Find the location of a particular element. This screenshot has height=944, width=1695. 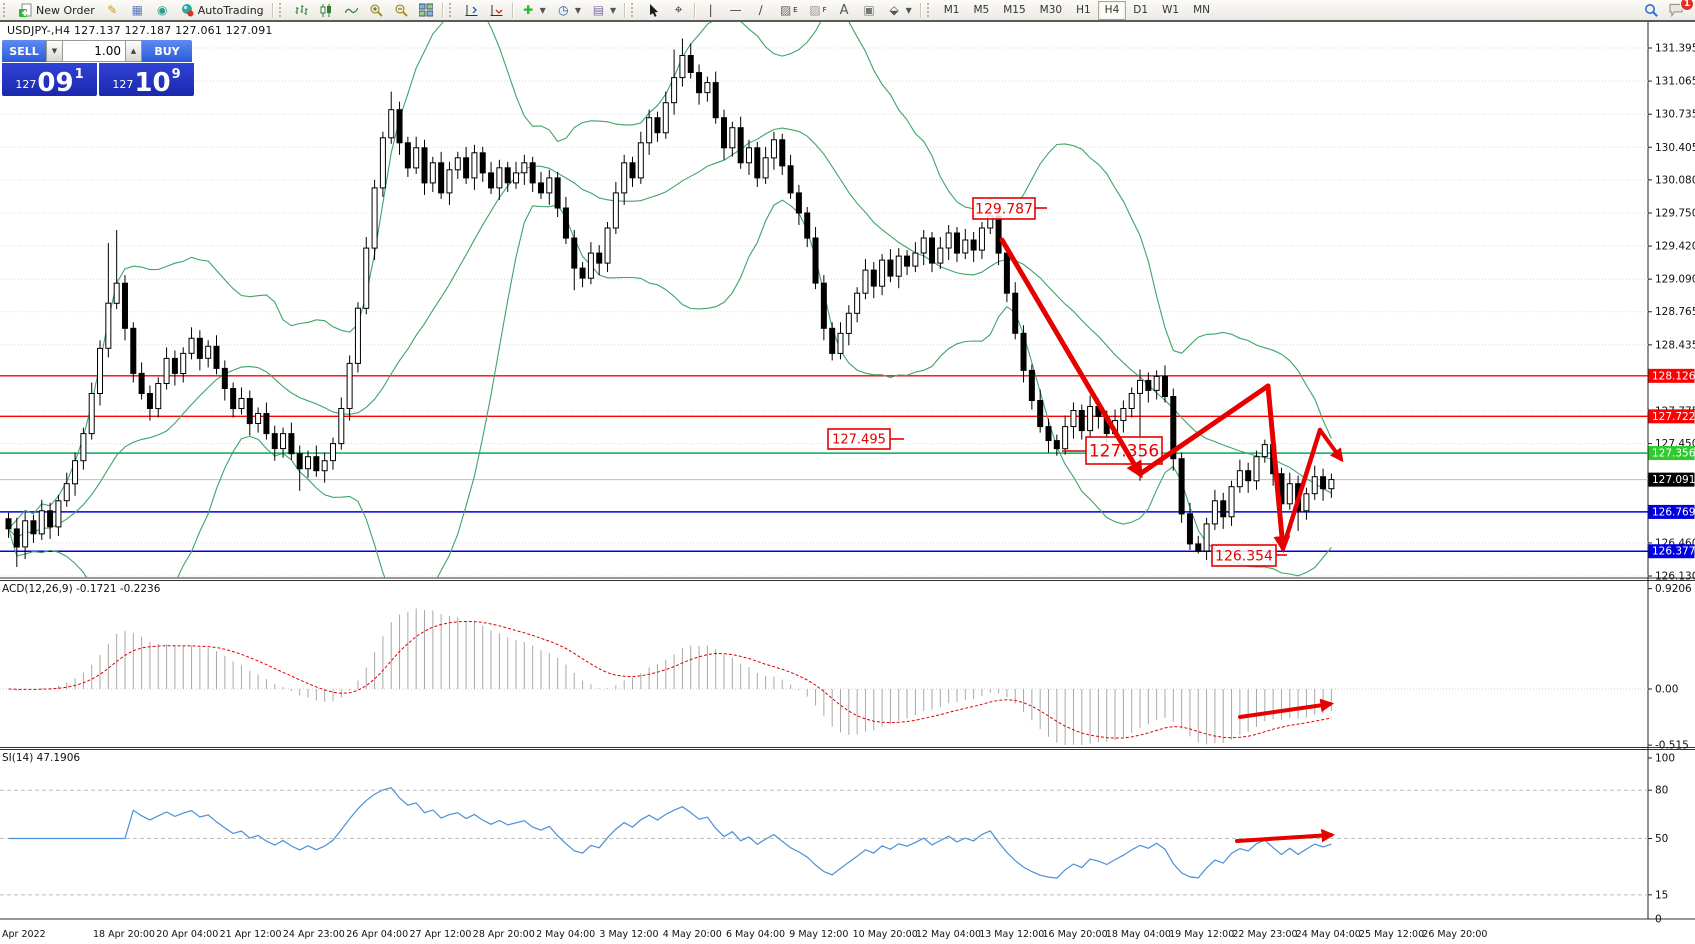

data-window-button is located at coordinates (471, 10).